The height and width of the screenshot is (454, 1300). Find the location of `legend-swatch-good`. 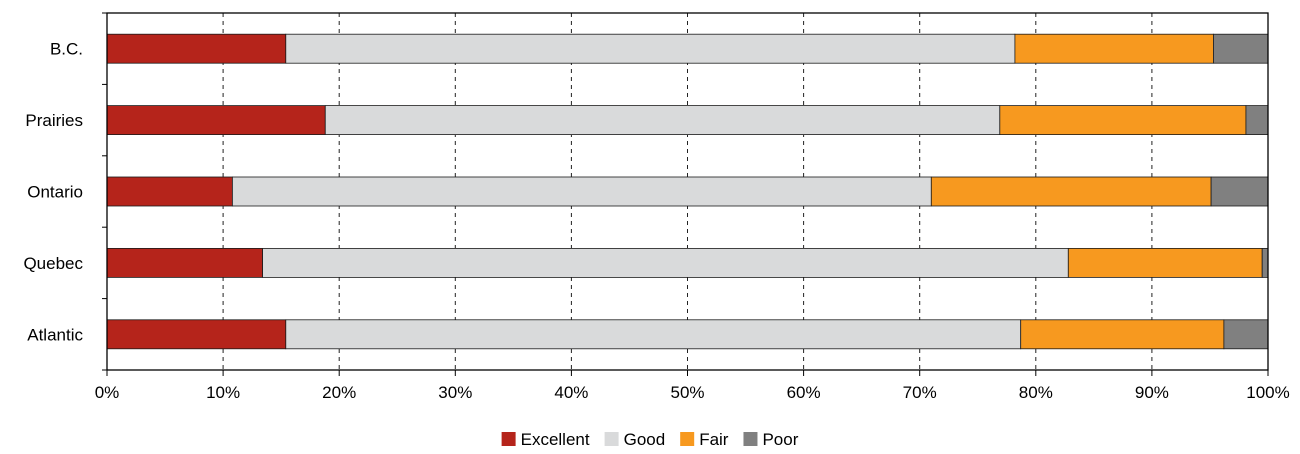

legend-swatch-good is located at coordinates (611, 439).